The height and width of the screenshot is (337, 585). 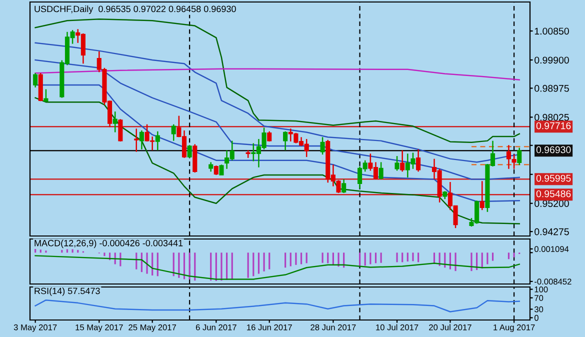 I want to click on y-tick-label: 0, so click(x=536, y=317).